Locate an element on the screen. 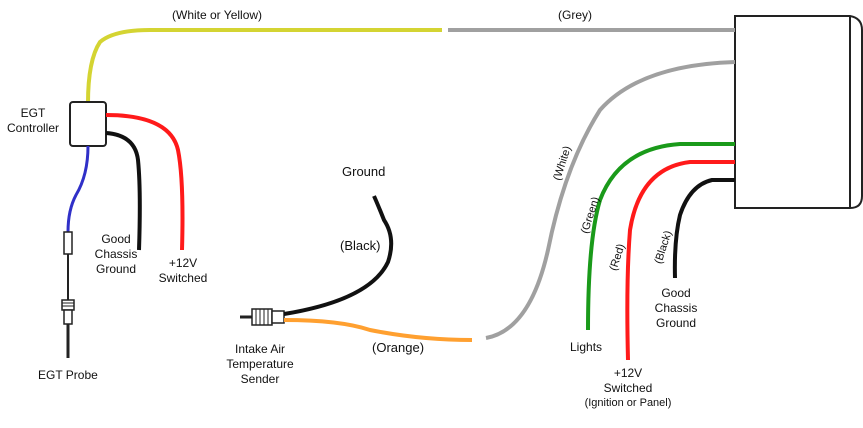 This screenshot has height=428, width=863. probe-nut is located at coordinates (68, 312).